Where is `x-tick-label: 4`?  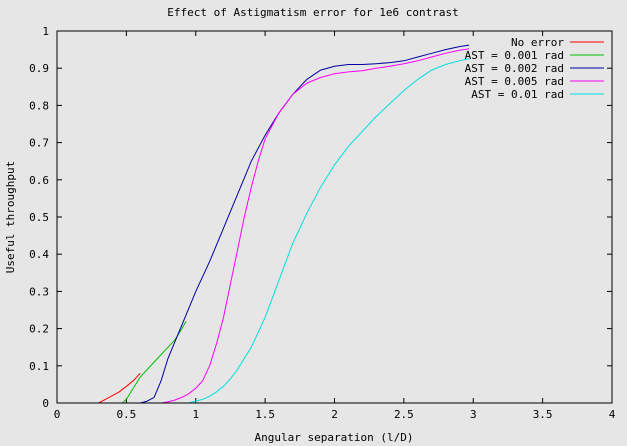 x-tick-label: 4 is located at coordinates (612, 414).